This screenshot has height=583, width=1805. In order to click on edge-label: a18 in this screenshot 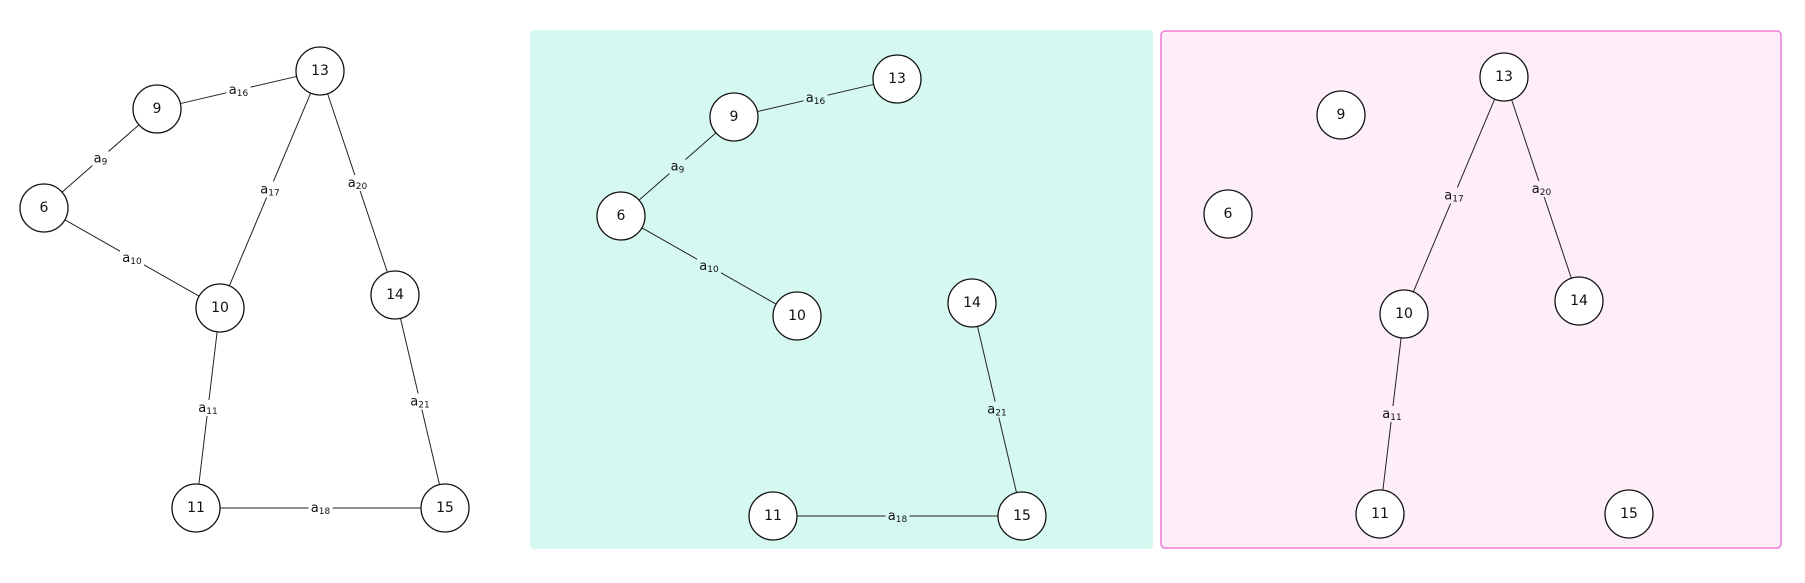, I will do `click(321, 509)`.